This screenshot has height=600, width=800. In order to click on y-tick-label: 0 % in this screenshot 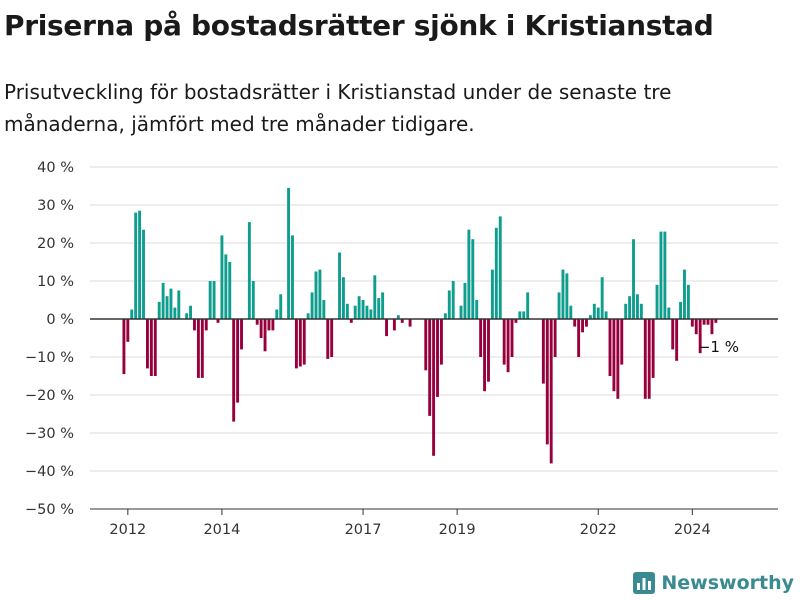, I will do `click(60, 320)`.